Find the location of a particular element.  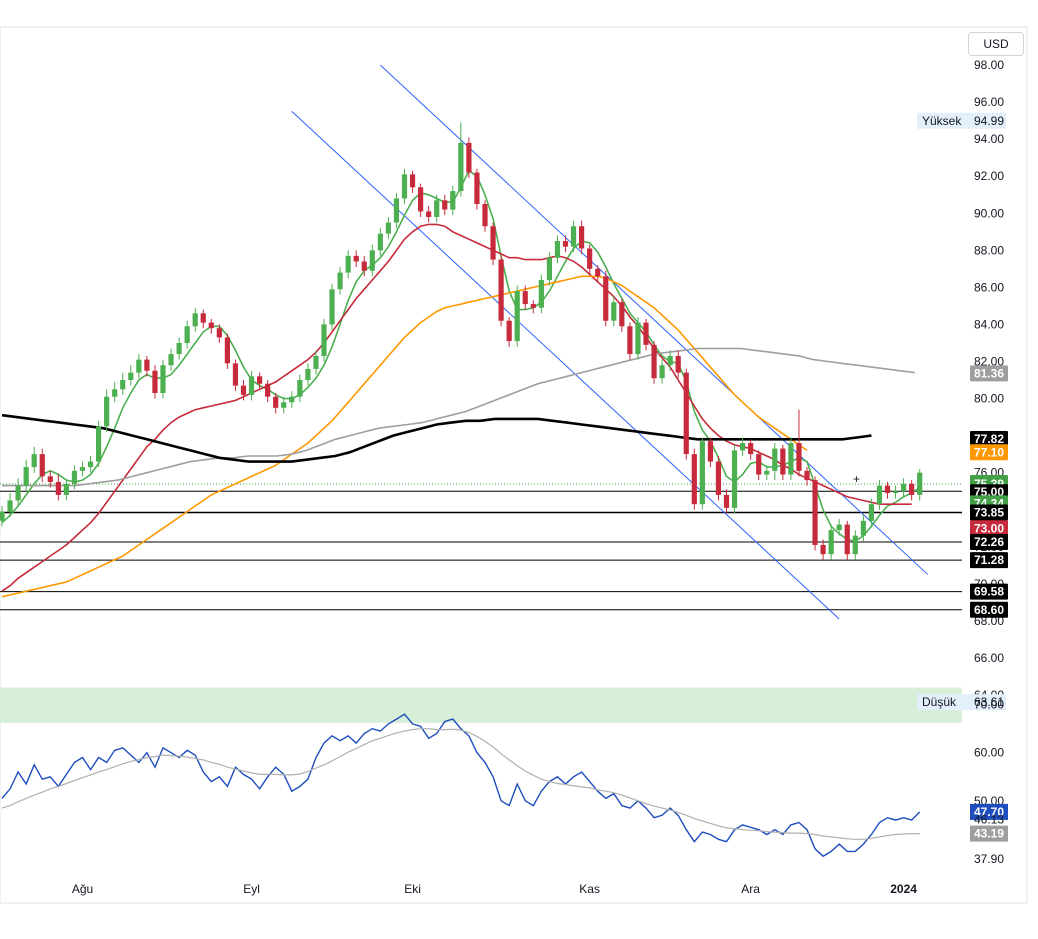

ma-gray-line is located at coordinates (458, 417).